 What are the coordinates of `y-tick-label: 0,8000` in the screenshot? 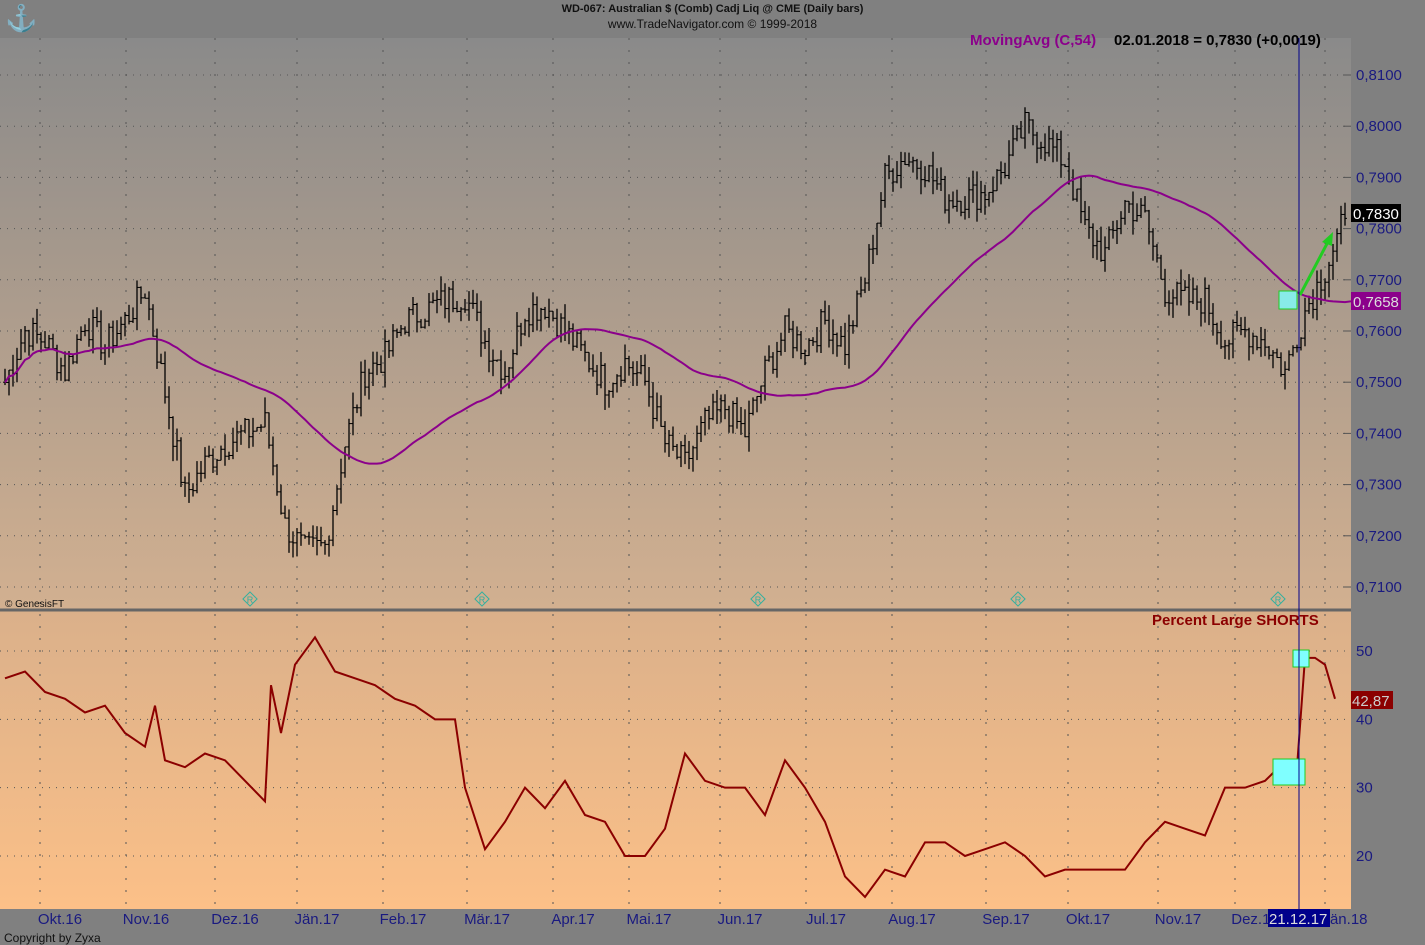 It's located at (1379, 126).